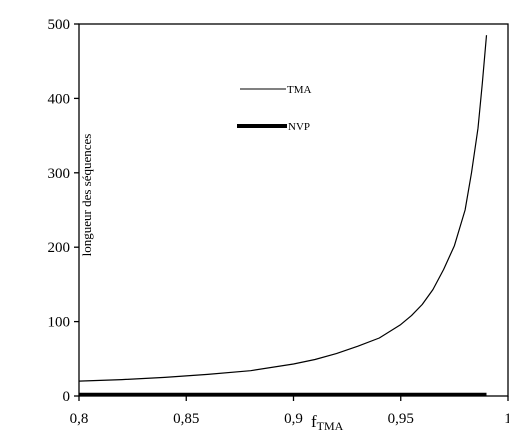  What do you see at coordinates (330, 425) in the screenshot?
I see `x-axis-label-sub: TMA` at bounding box center [330, 425].